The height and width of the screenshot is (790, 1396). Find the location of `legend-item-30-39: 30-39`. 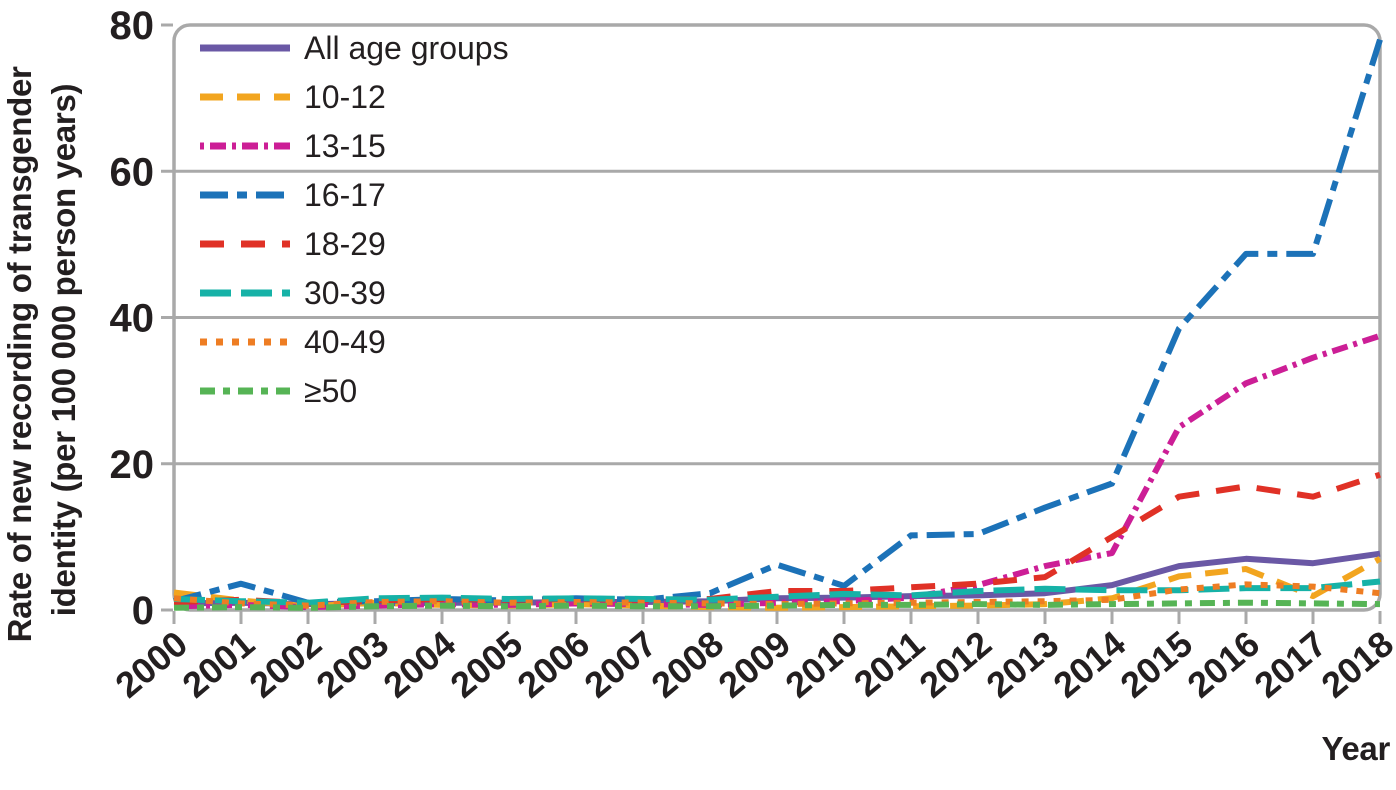

legend-item-30-39: 30-39 is located at coordinates (293, 293).